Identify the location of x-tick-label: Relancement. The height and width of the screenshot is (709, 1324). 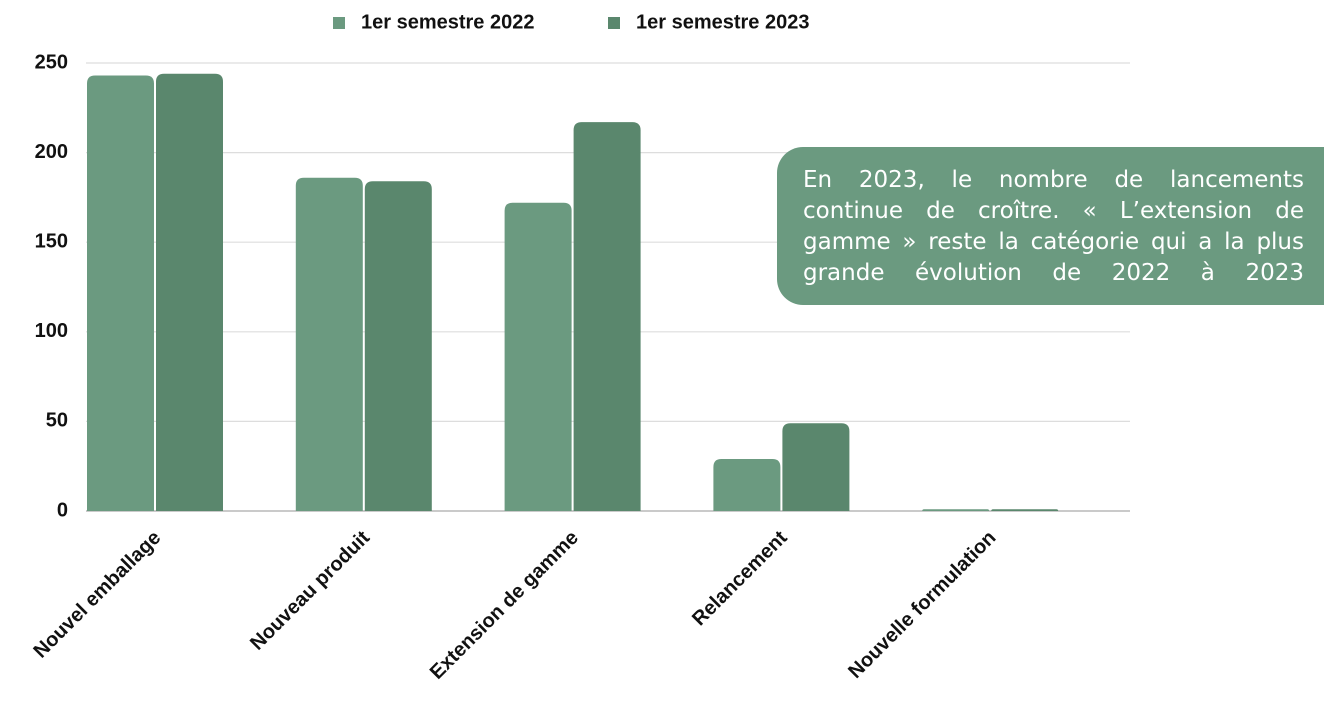
(740, 578).